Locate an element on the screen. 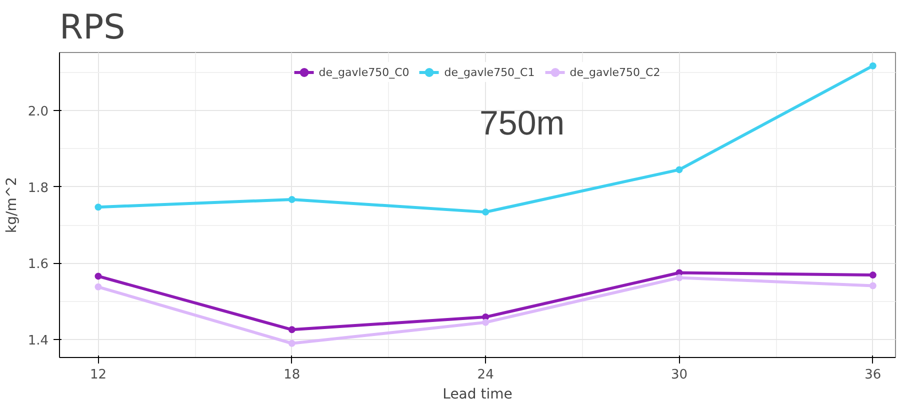  x-axis-title: Lead time is located at coordinates (477, 394).